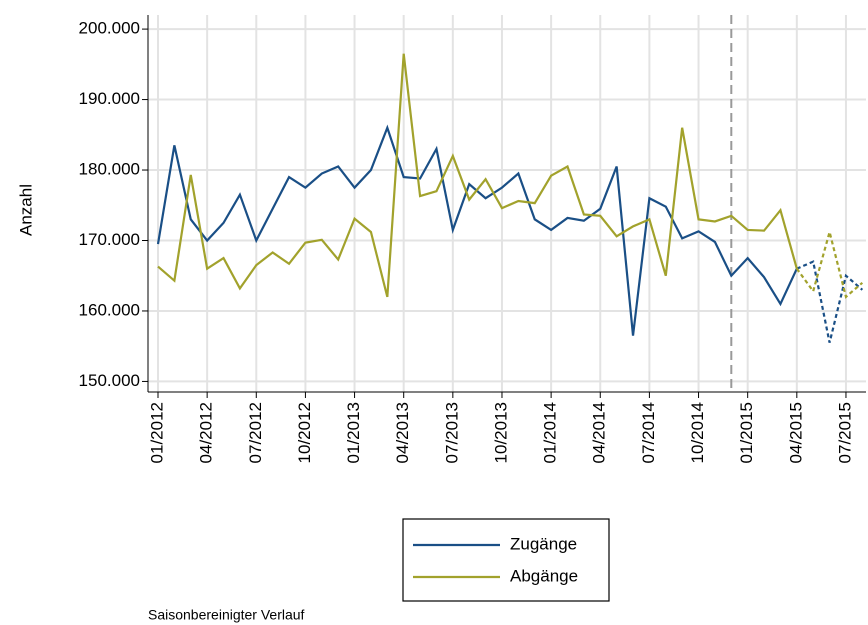 The width and height of the screenshot is (868, 625). Describe the element at coordinates (353, 432) in the screenshot. I see `x-tick-label: 01/2013` at that location.